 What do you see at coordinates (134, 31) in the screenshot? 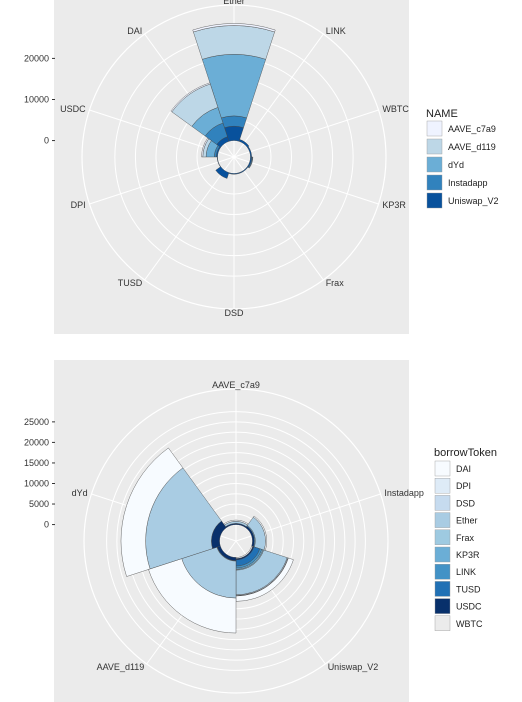
I see `category-label-dai: DAI` at bounding box center [134, 31].